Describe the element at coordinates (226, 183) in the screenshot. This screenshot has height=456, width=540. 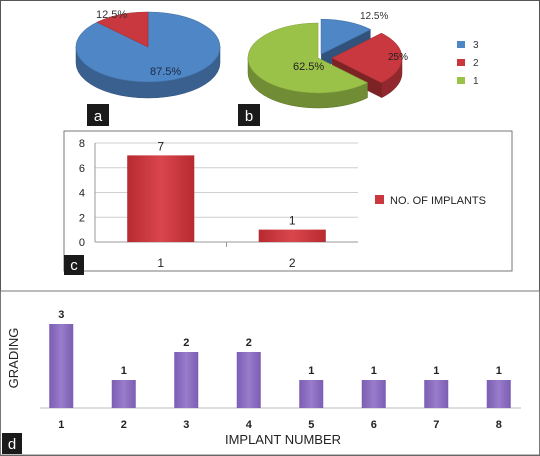
I see `chart-c-data-labels: 71` at that location.